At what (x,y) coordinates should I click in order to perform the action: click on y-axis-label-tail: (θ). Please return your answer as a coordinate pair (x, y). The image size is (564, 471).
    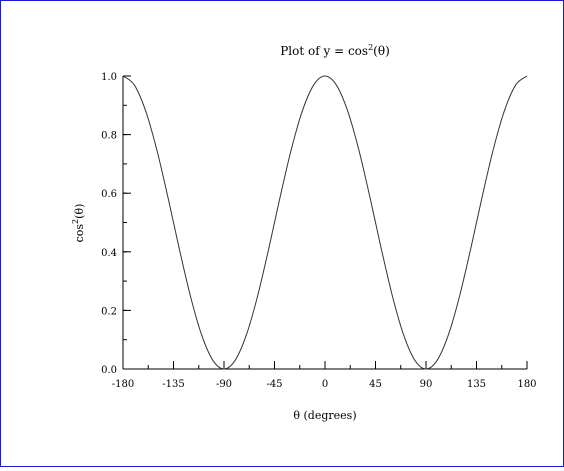
    Looking at the image, I should click on (79, 211).